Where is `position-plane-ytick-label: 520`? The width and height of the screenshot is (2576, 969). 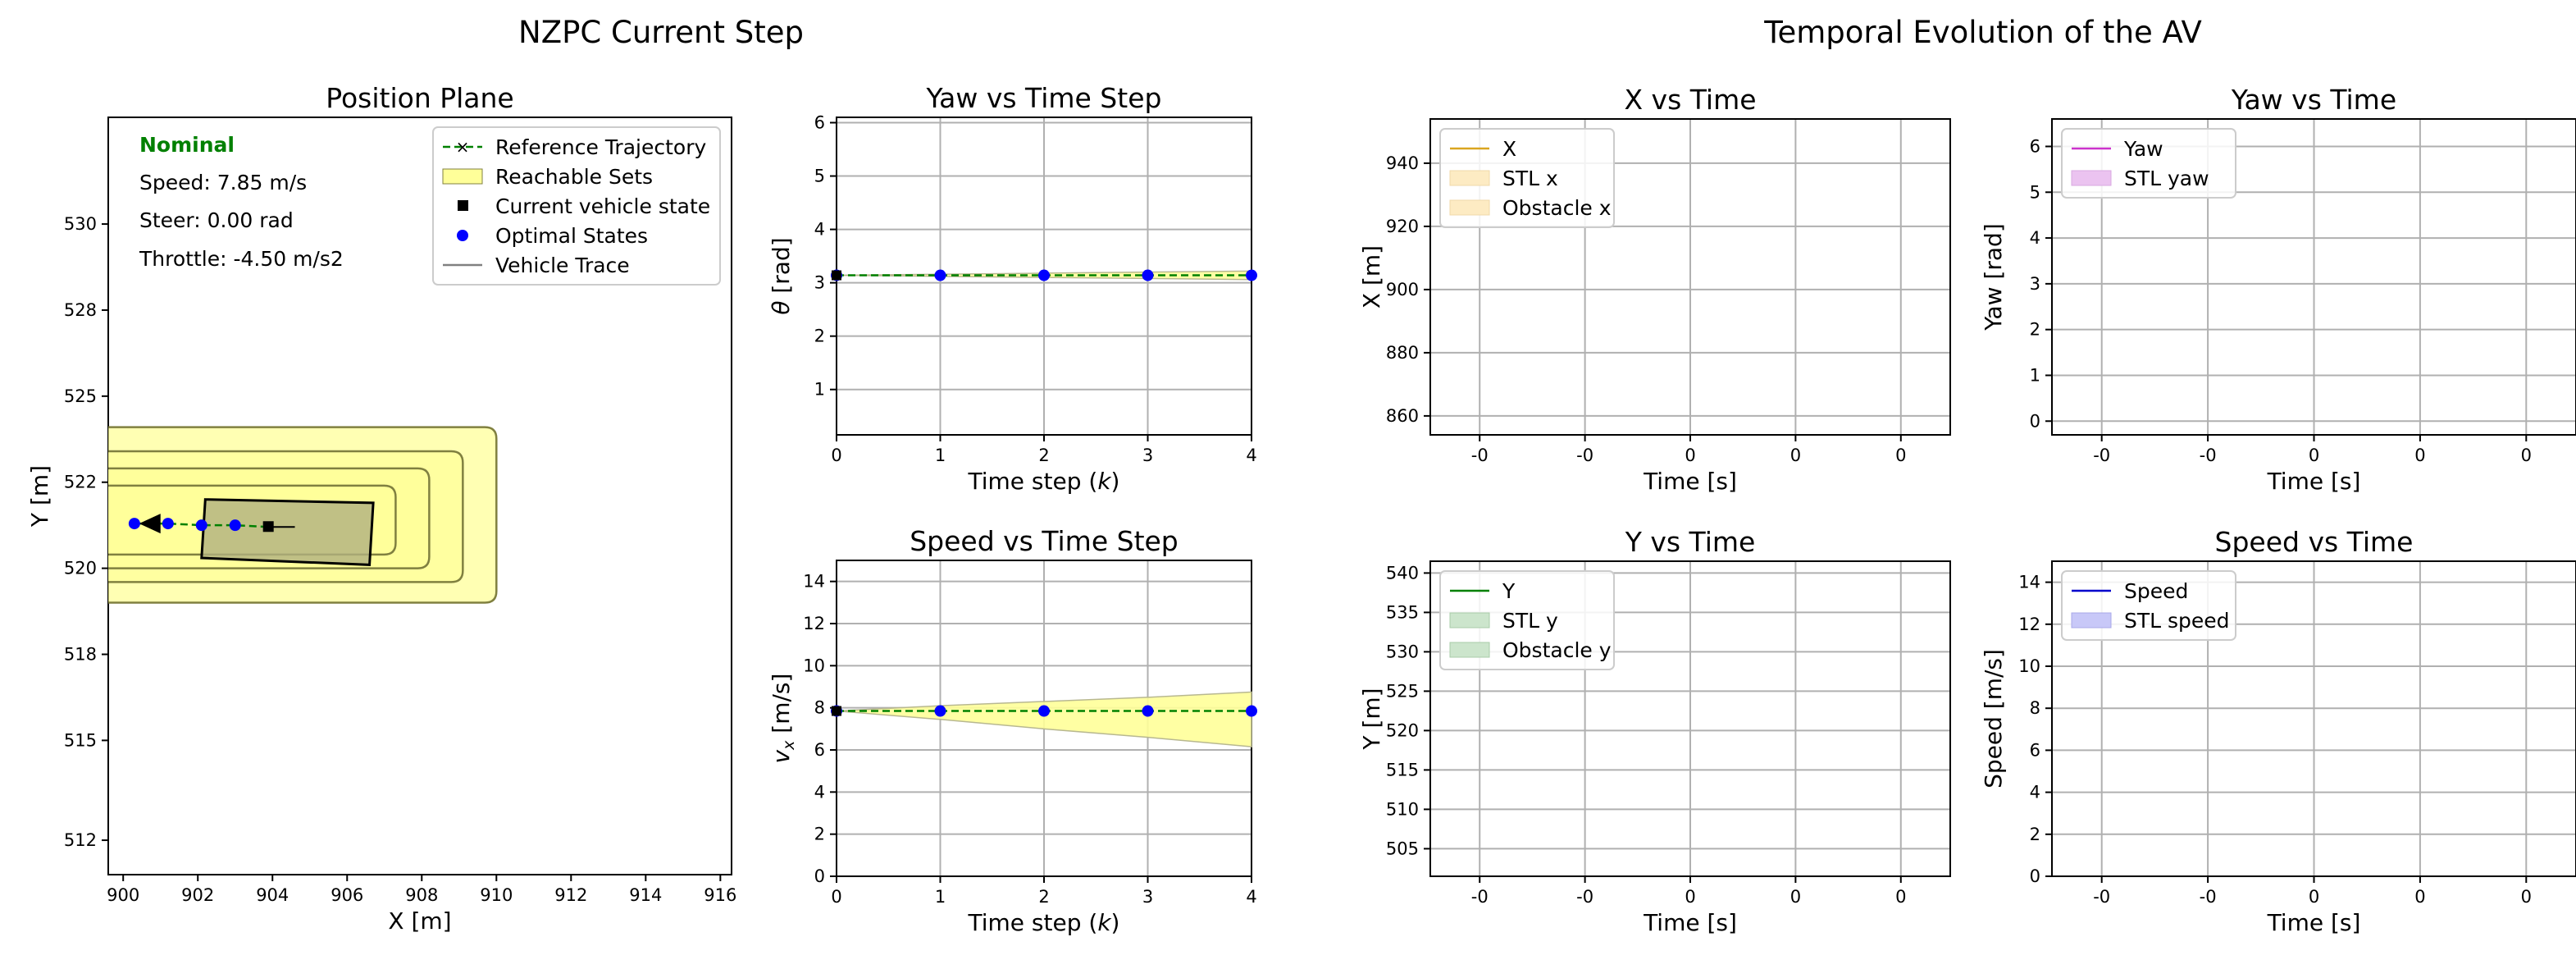
position-plane-ytick-label: 520 is located at coordinates (80, 568).